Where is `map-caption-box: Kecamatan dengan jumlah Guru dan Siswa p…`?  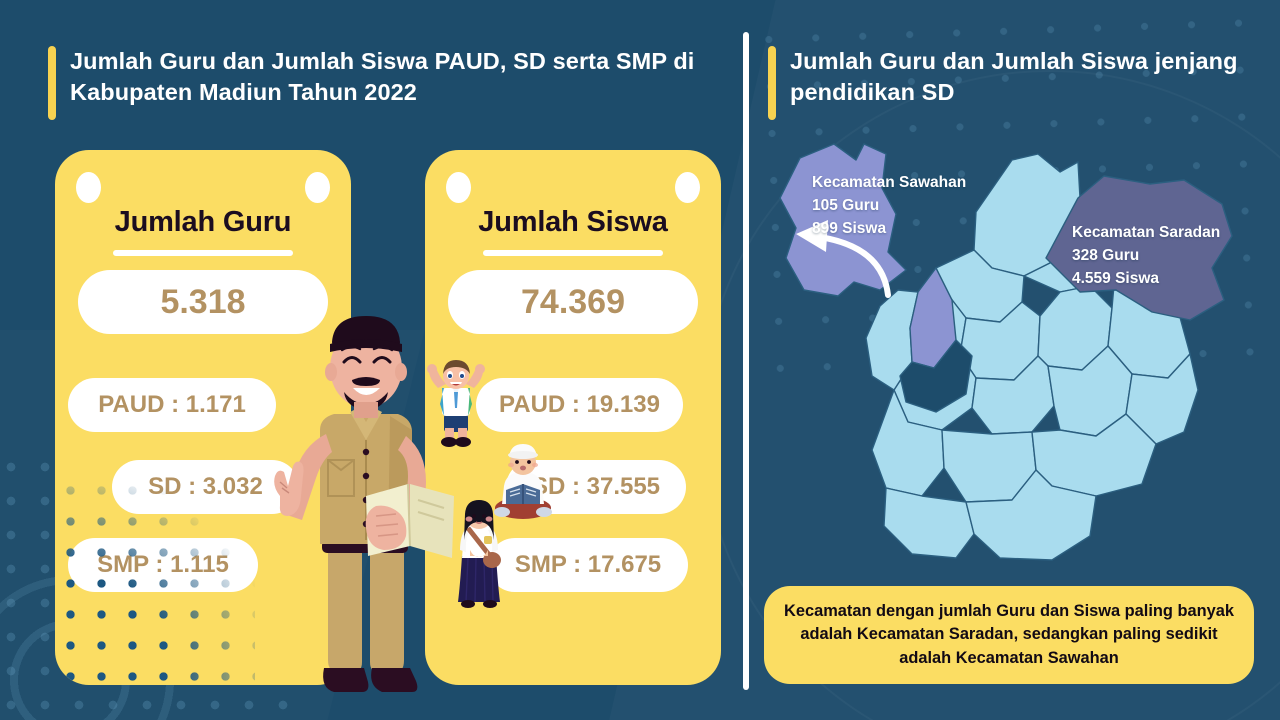 map-caption-box: Kecamatan dengan jumlah Guru dan Siswa p… is located at coordinates (1009, 635).